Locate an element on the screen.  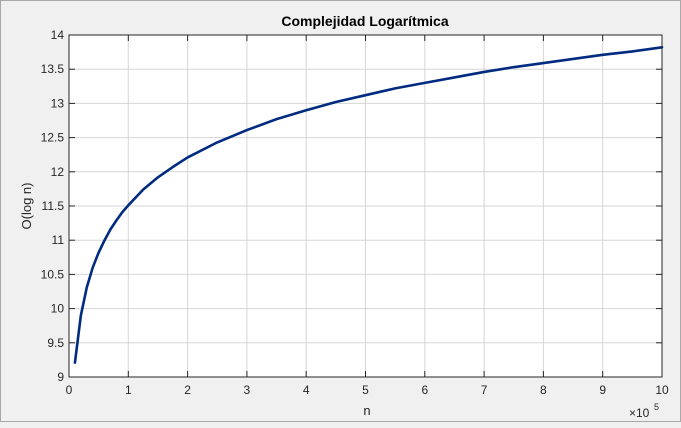
y-tick-label: 12.5 is located at coordinates (53, 138).